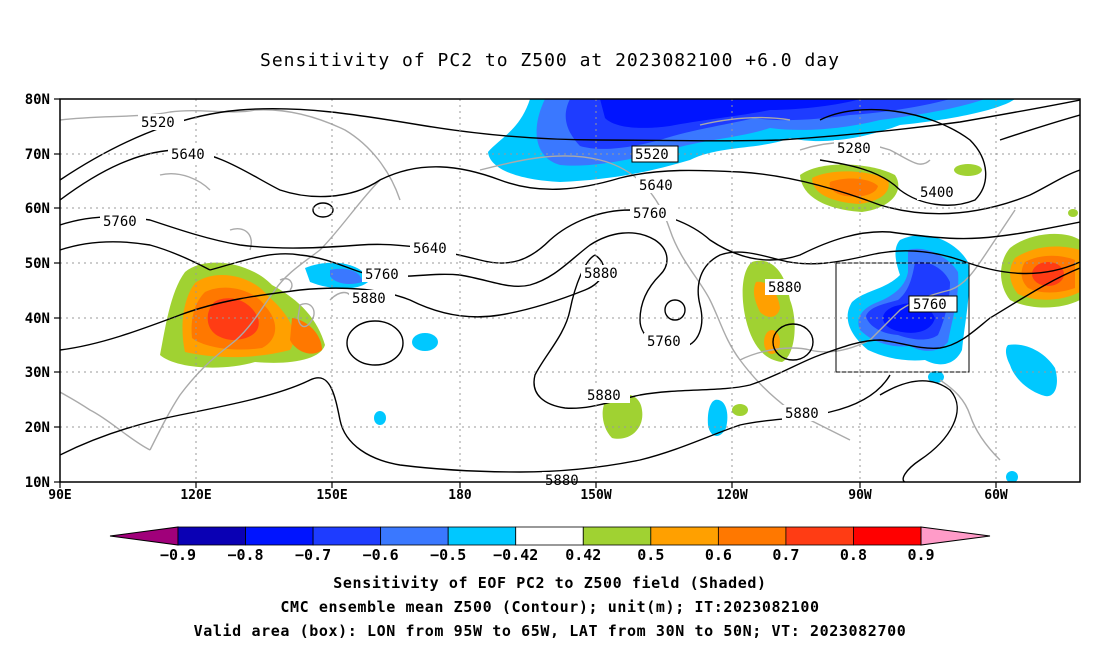 This screenshot has height=650, width=1100. I want to click on lat-label: 70N, so click(37, 155).